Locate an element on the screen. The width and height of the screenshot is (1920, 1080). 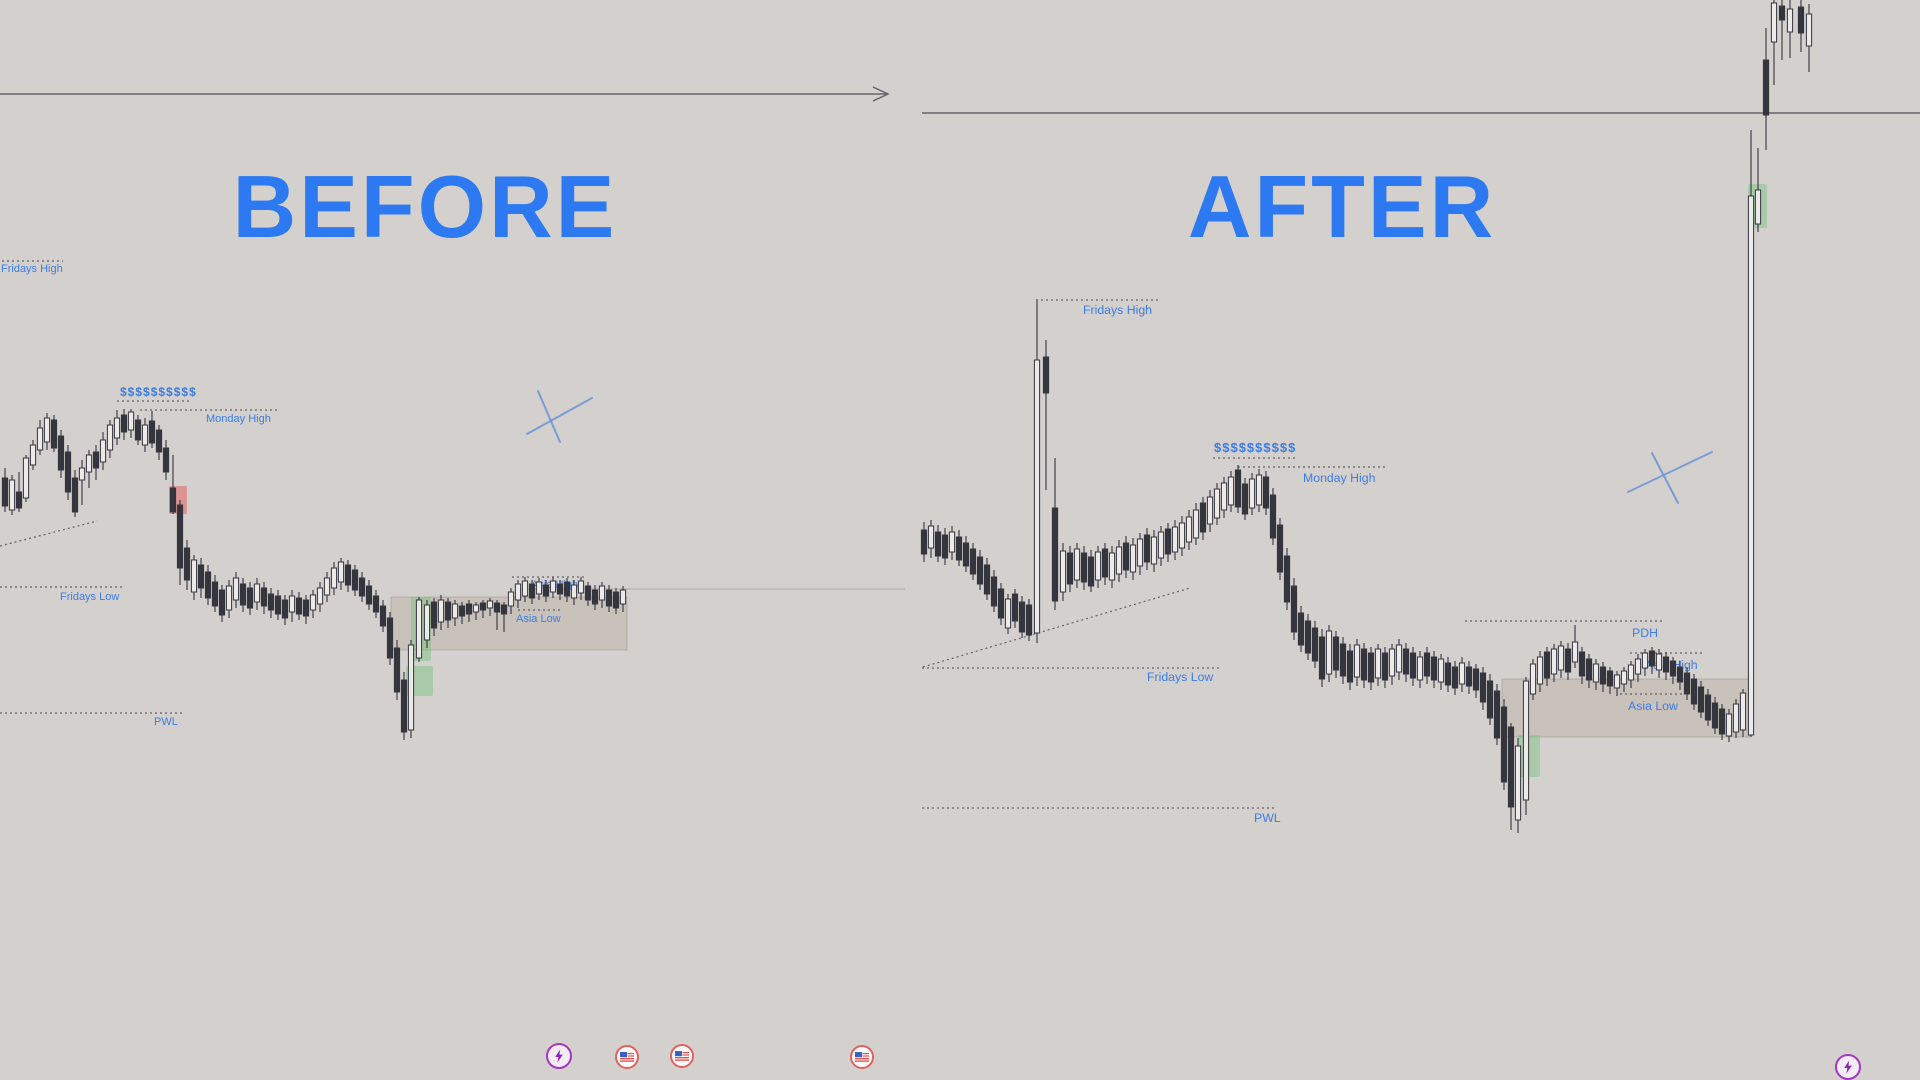
level-label-monday-high-after: Monday High is located at coordinates (1339, 478).